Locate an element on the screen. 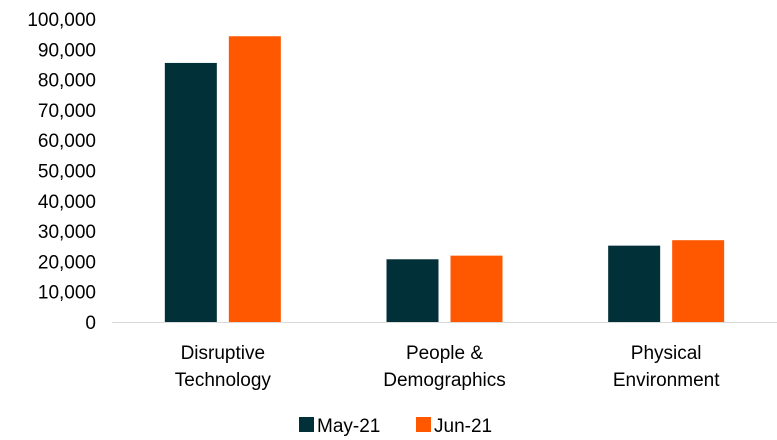 The height and width of the screenshot is (440, 777). y-tick-label: 20,000 is located at coordinates (67, 262).